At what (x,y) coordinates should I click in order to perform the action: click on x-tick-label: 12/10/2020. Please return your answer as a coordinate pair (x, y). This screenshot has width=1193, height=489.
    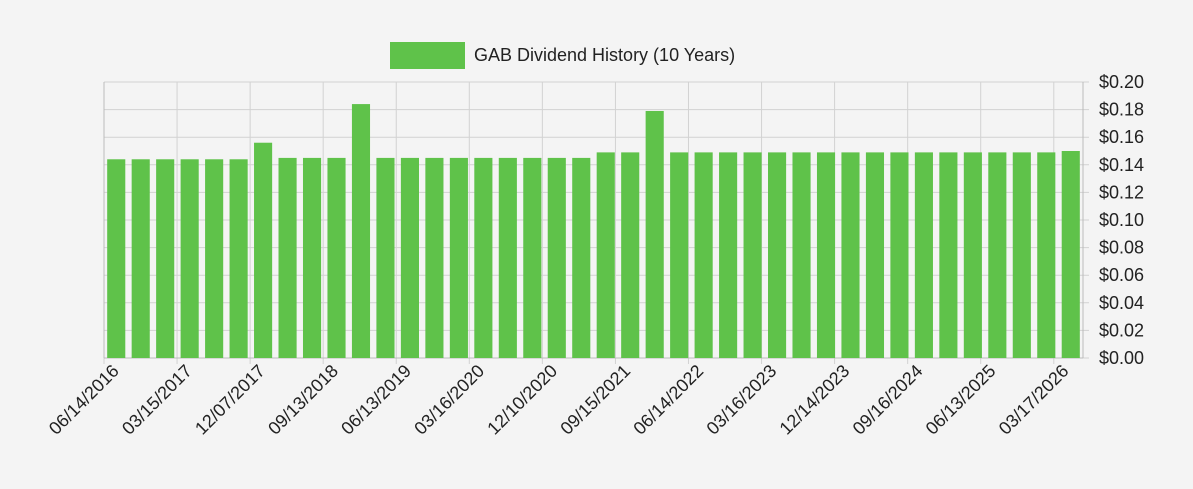
    Looking at the image, I should click on (522, 400).